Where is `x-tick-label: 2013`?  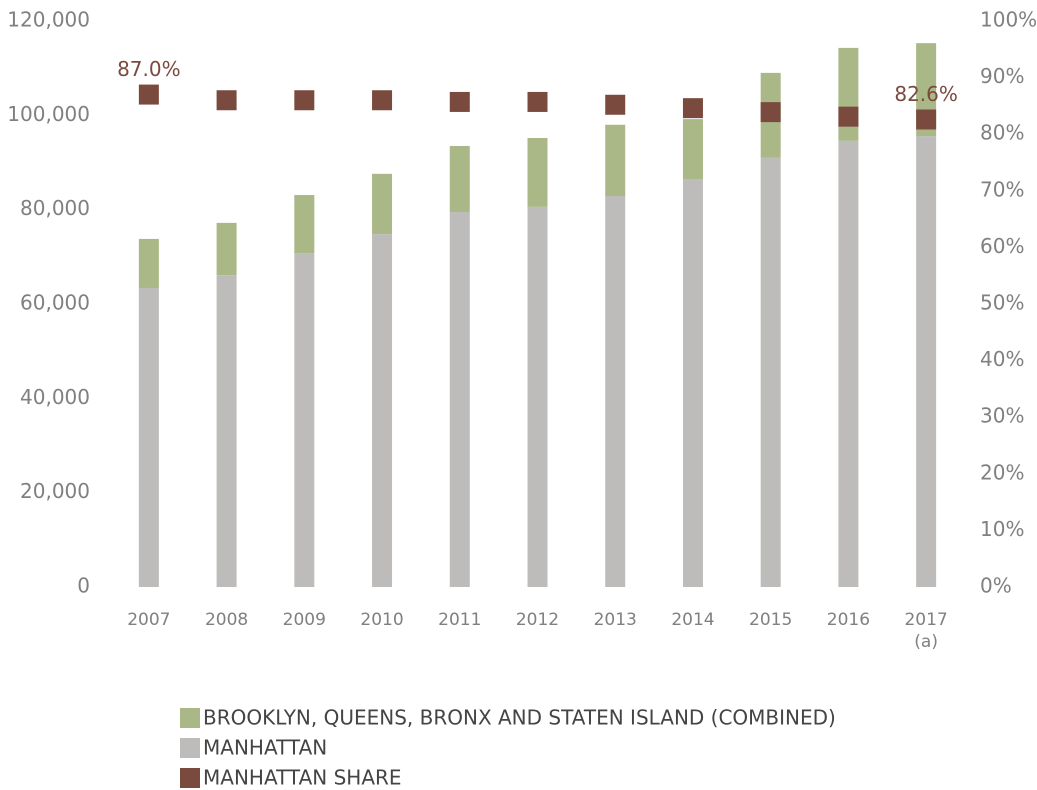
x-tick-label: 2013 is located at coordinates (615, 620).